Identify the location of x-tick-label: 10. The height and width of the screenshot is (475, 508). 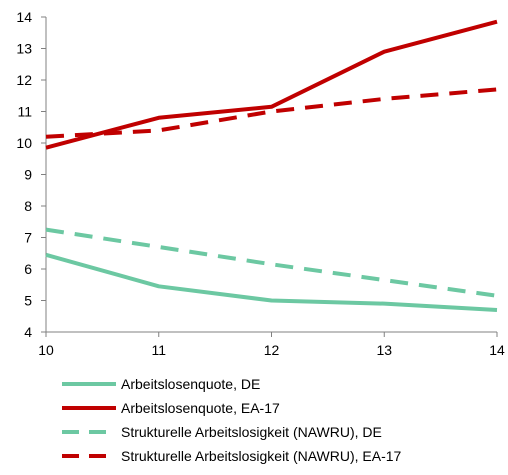
(46, 350).